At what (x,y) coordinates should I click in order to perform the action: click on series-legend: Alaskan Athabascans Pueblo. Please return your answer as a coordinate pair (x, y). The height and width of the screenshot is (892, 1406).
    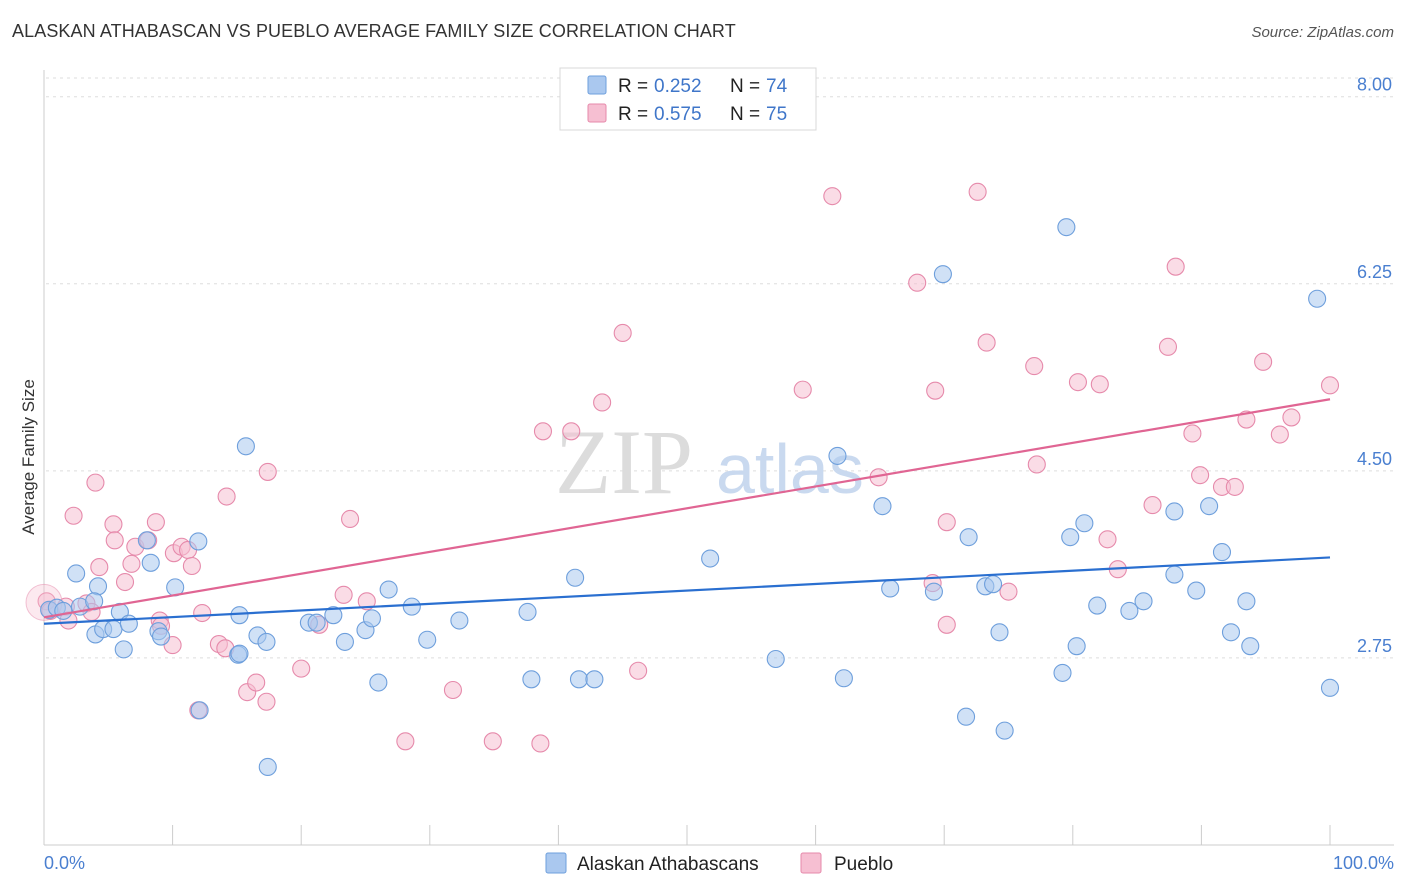
    Looking at the image, I should click on (719, 863).